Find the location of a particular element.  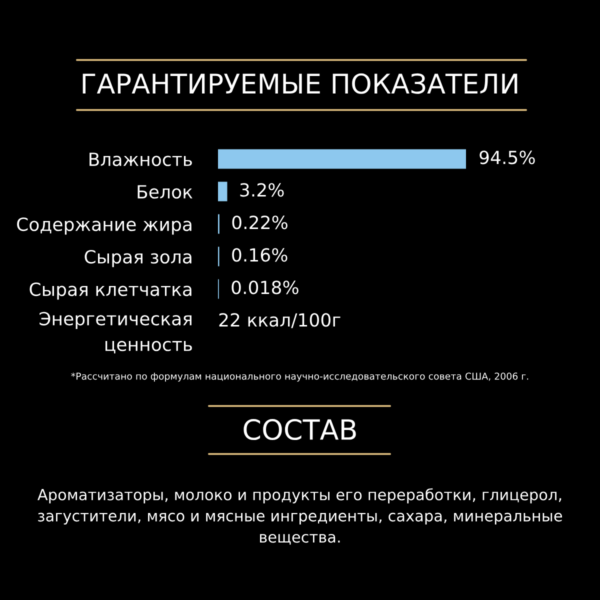

y-tick-label: Сырая клетчатка is located at coordinates (111, 291).